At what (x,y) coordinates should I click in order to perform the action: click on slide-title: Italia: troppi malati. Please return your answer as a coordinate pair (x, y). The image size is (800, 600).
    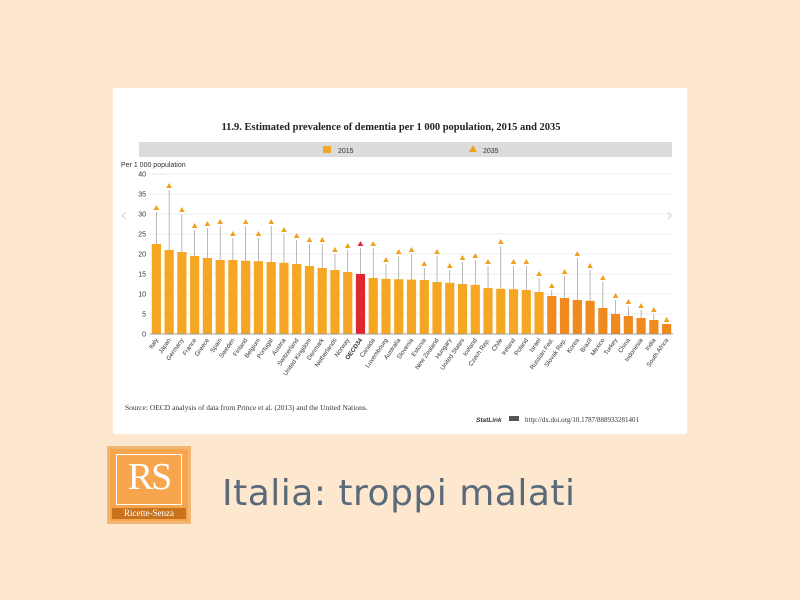
    Looking at the image, I should click on (399, 493).